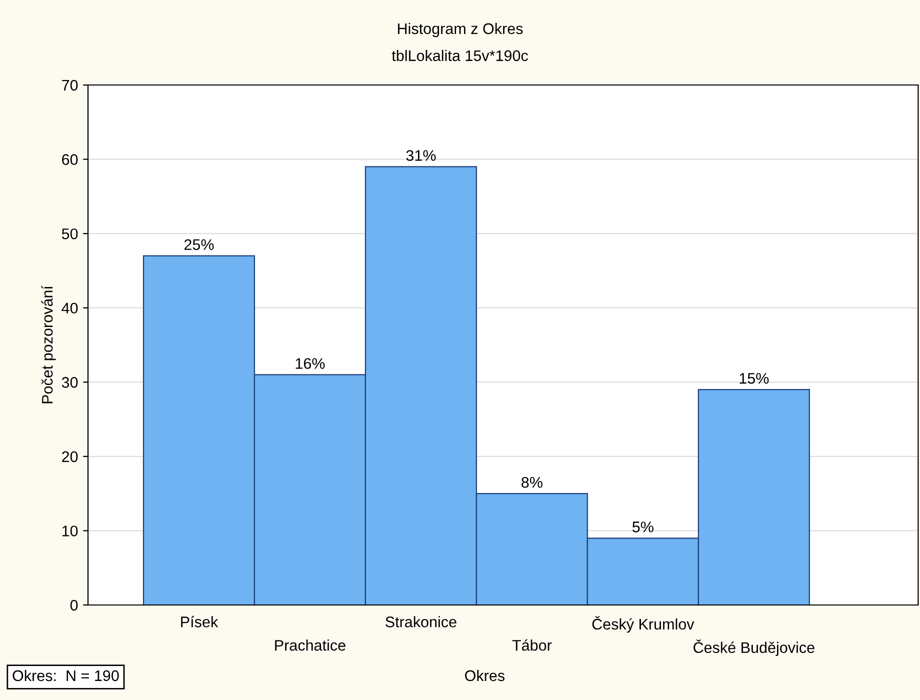 This screenshot has width=920, height=700. Describe the element at coordinates (199, 244) in the screenshot. I see `annotation: 25%` at that location.